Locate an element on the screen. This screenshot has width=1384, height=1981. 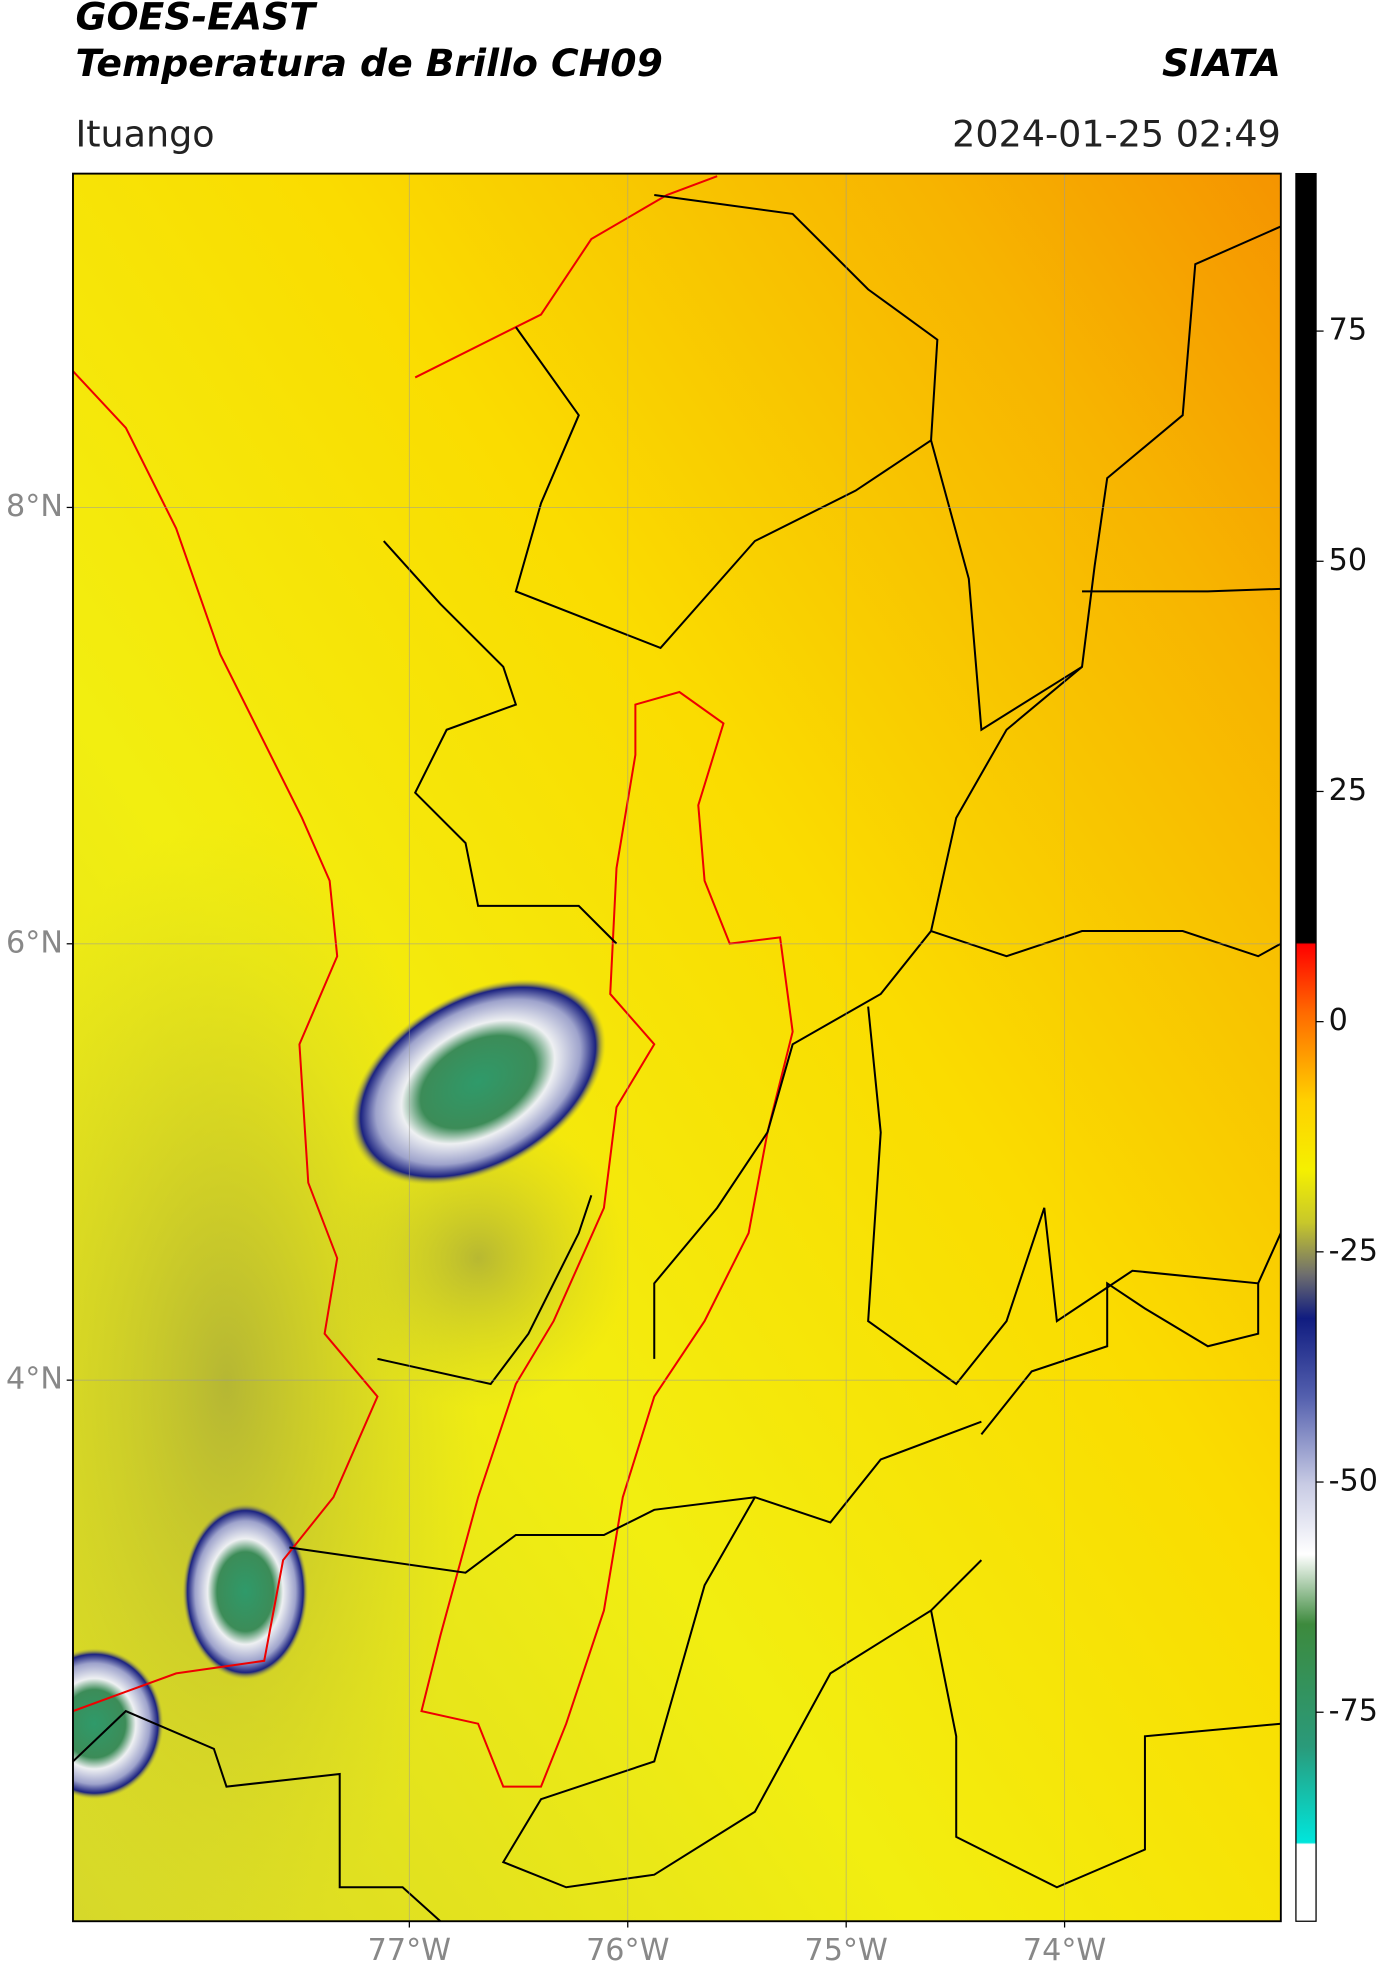
x-tick-label: 77°W is located at coordinates (409, 1950).